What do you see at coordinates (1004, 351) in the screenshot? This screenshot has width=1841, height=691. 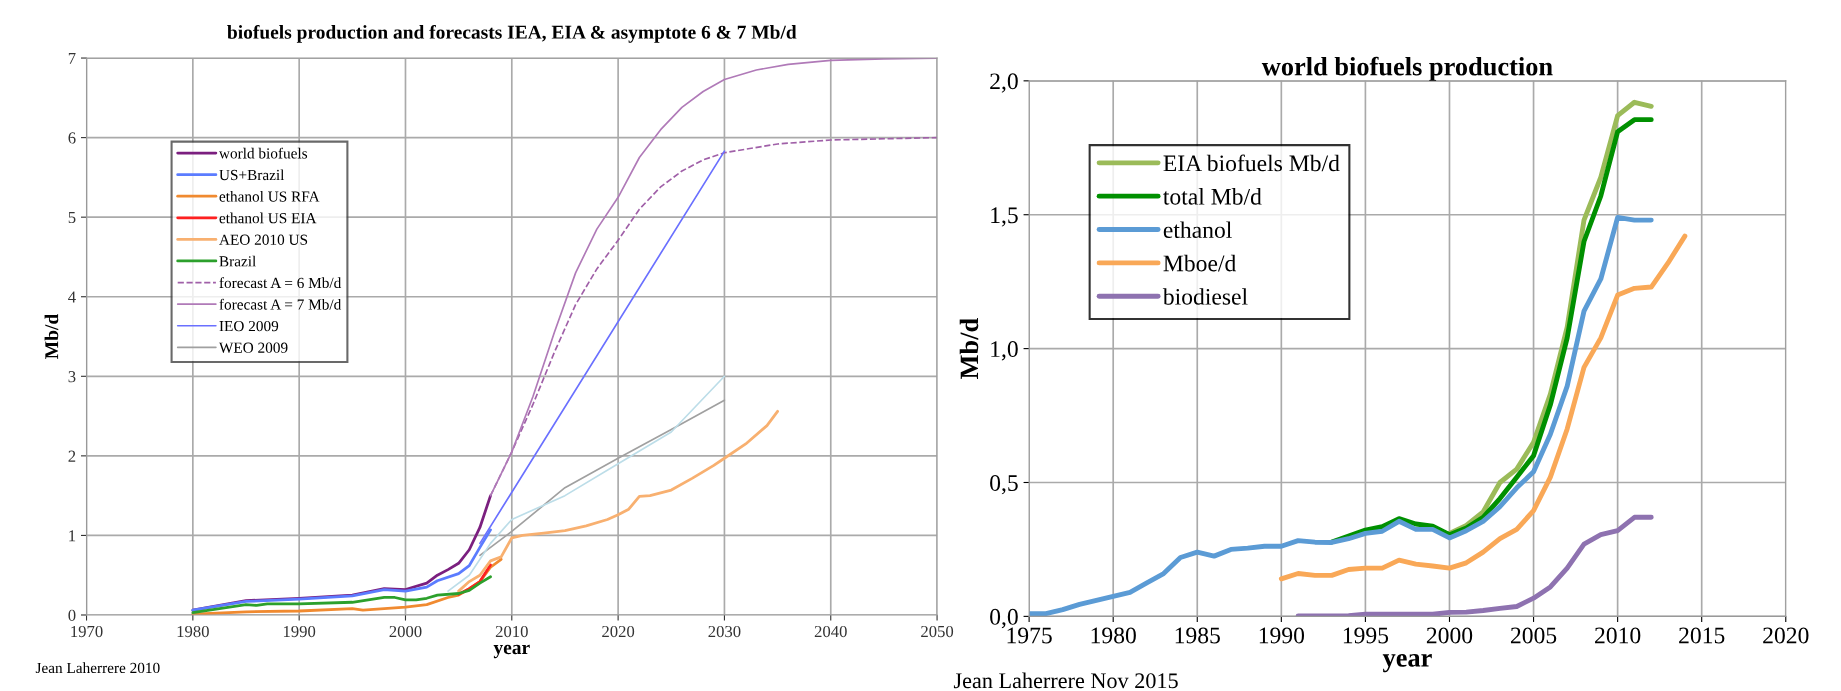 I see `y-tick-label: 1,0` at bounding box center [1004, 351].